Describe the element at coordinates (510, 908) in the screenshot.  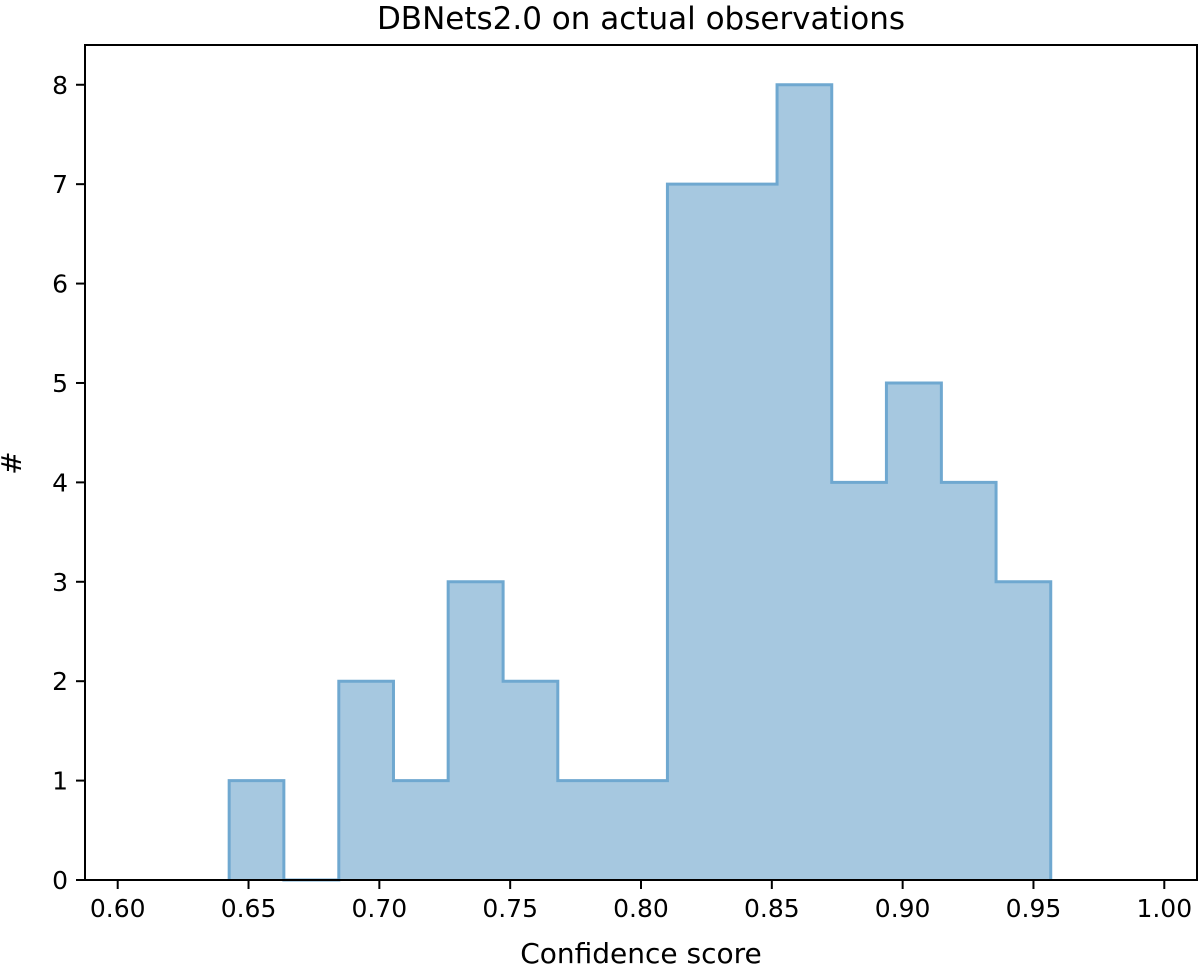
I see `x-tick-label-3: 0.75` at that location.